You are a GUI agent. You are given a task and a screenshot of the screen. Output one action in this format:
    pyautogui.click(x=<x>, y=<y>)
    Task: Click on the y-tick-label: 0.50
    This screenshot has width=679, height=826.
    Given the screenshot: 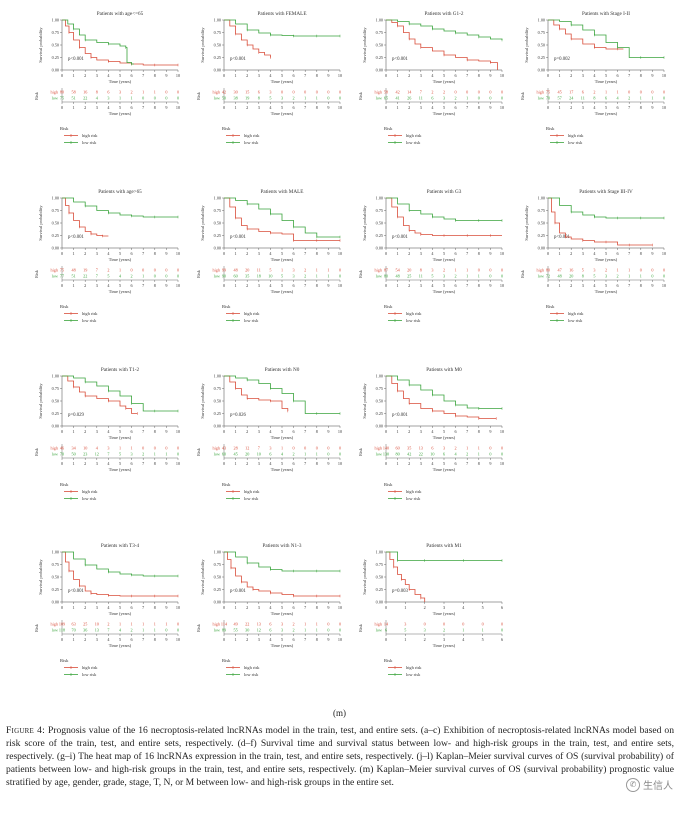 What is the action you would take?
    pyautogui.click(x=217, y=401)
    